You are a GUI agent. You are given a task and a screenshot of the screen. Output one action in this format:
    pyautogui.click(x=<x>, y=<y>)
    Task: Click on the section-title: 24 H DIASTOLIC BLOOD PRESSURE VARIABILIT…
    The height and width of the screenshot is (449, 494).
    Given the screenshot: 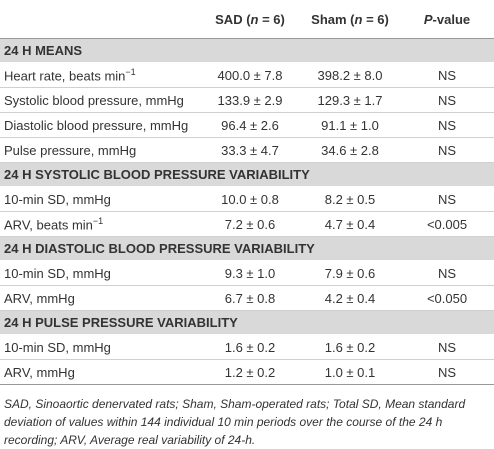 What is the action you would take?
    pyautogui.click(x=247, y=248)
    